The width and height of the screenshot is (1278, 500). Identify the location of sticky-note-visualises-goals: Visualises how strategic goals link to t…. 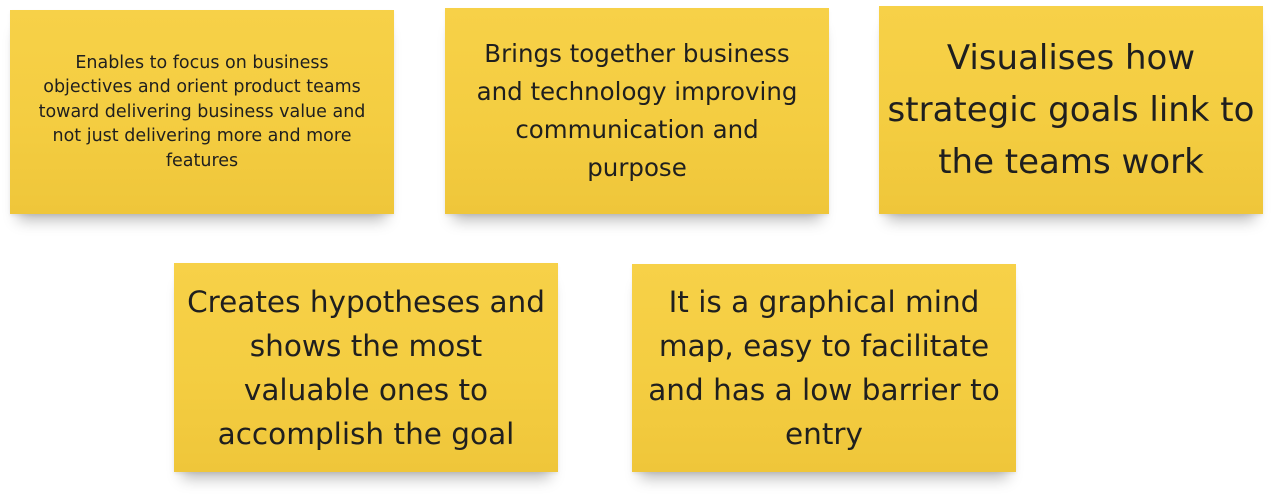
(1071, 110).